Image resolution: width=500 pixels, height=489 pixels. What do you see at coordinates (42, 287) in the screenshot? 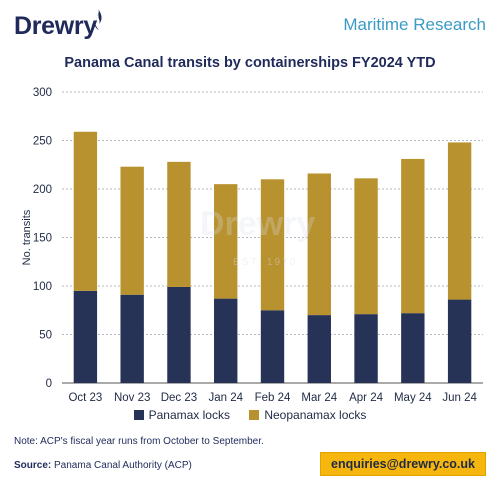
I see `y-tick-label: 100` at bounding box center [42, 287].